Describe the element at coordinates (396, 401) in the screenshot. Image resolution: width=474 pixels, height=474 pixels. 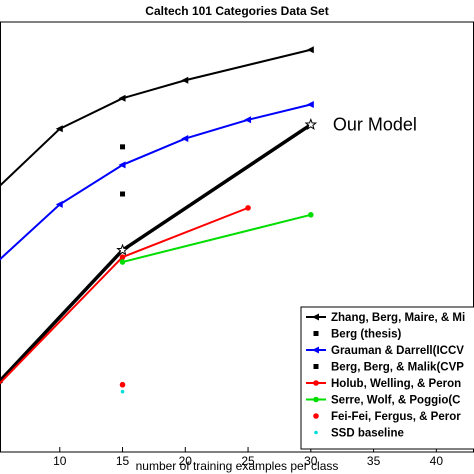
I see `legend-label: Serre, Wolf, & Poggio(C` at that location.